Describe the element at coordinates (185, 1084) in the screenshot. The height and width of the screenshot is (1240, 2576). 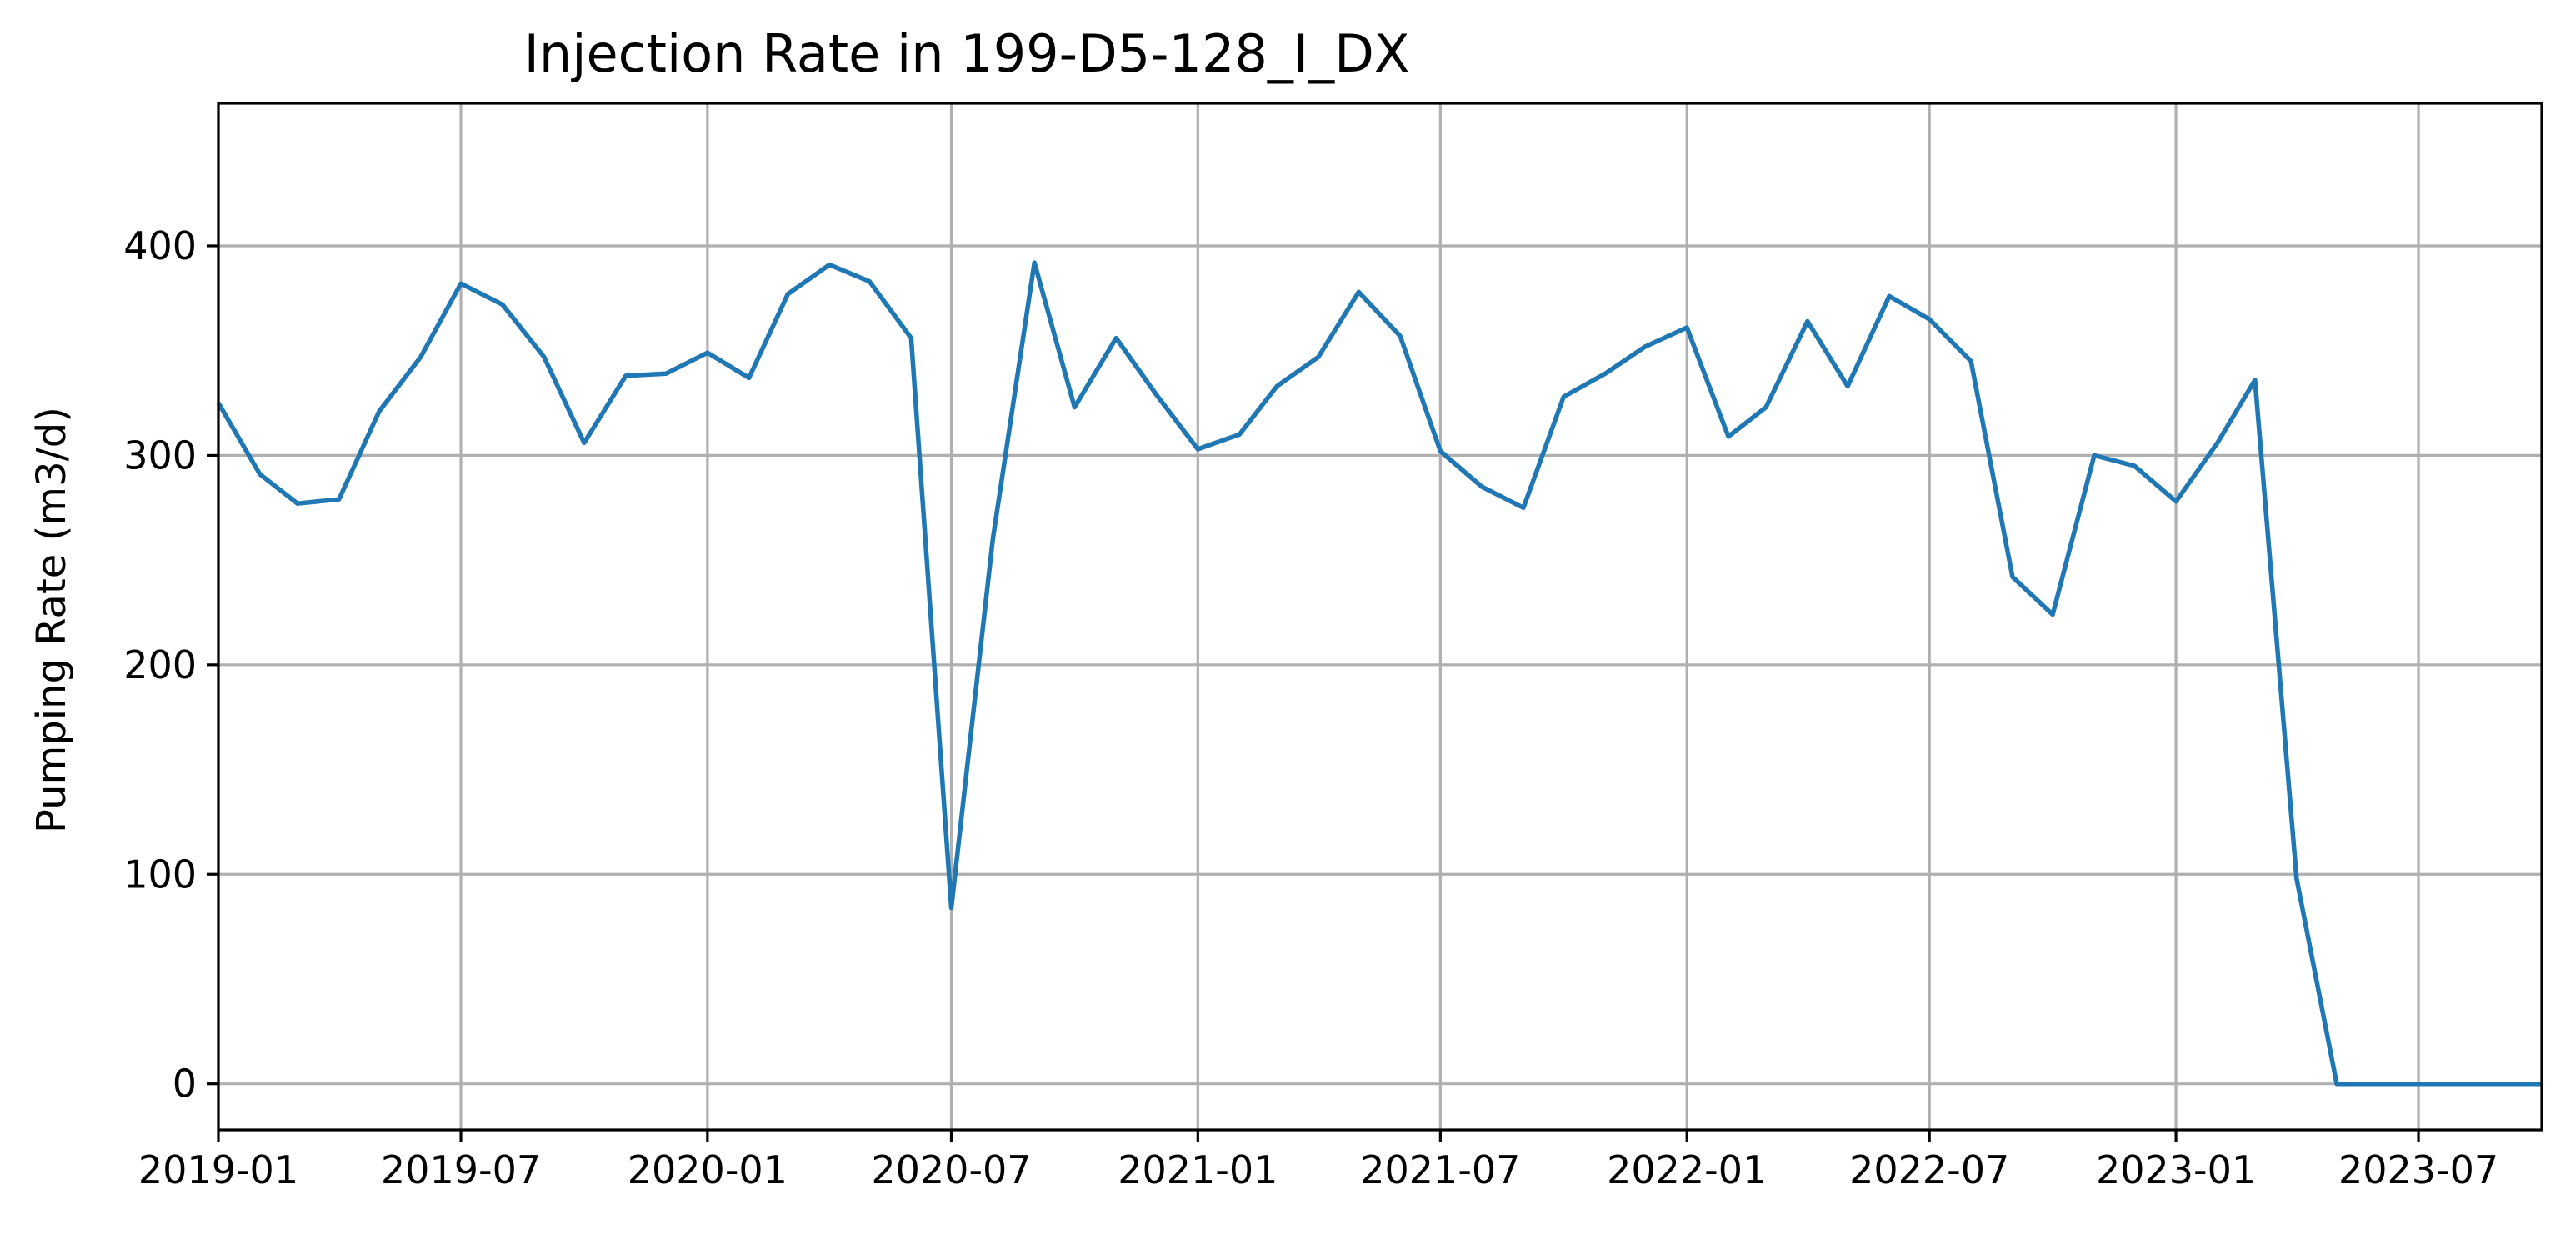
I see `y-tick-label: 0` at that location.